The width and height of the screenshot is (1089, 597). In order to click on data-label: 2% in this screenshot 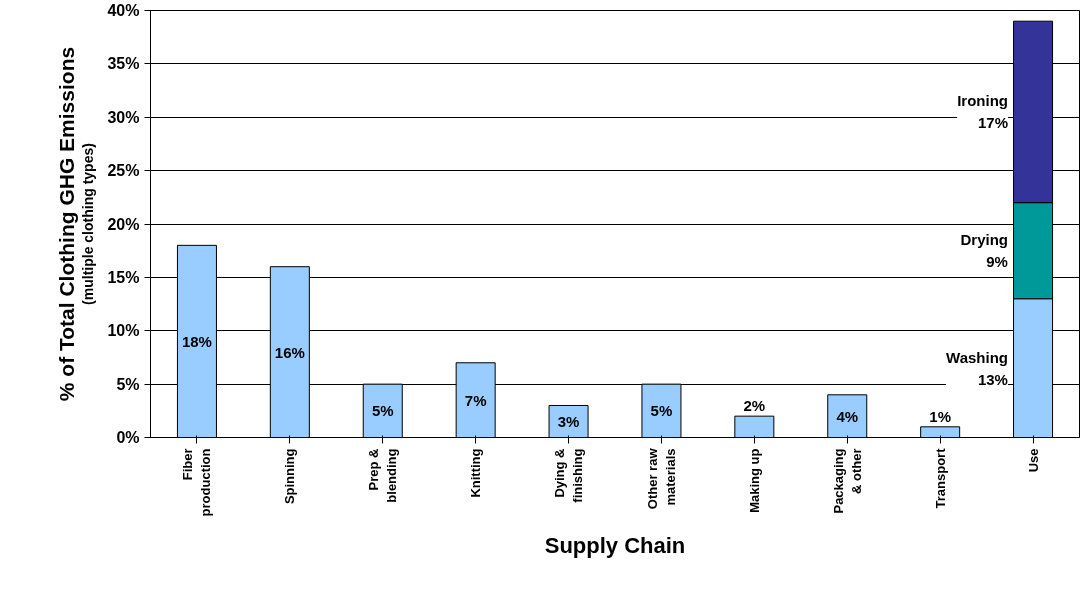, I will do `click(754, 406)`.